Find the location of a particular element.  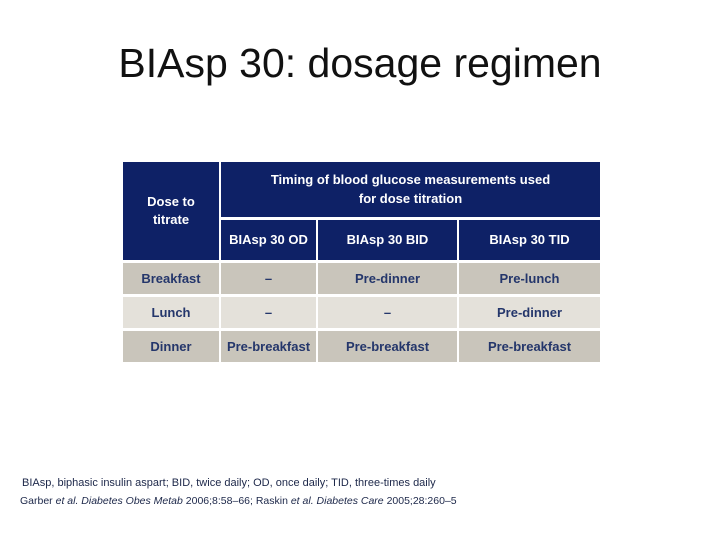

reference-segment: et al. Diabetes Obes Metab is located at coordinates (120, 501).